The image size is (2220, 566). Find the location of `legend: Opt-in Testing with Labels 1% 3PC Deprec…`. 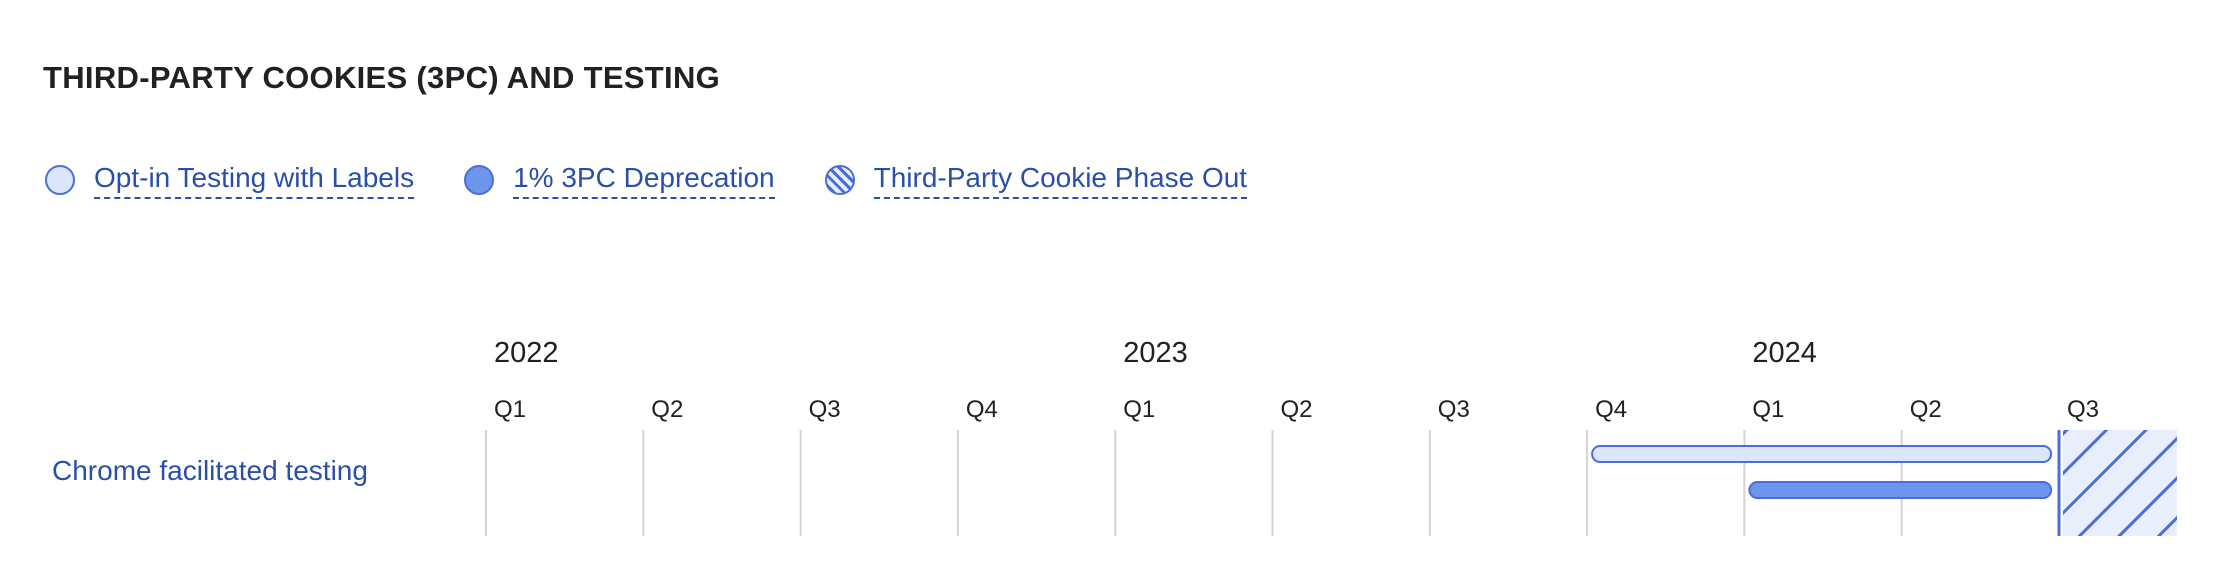

legend: Opt-in Testing with Labels 1% 3PC Deprec… is located at coordinates (671, 180).